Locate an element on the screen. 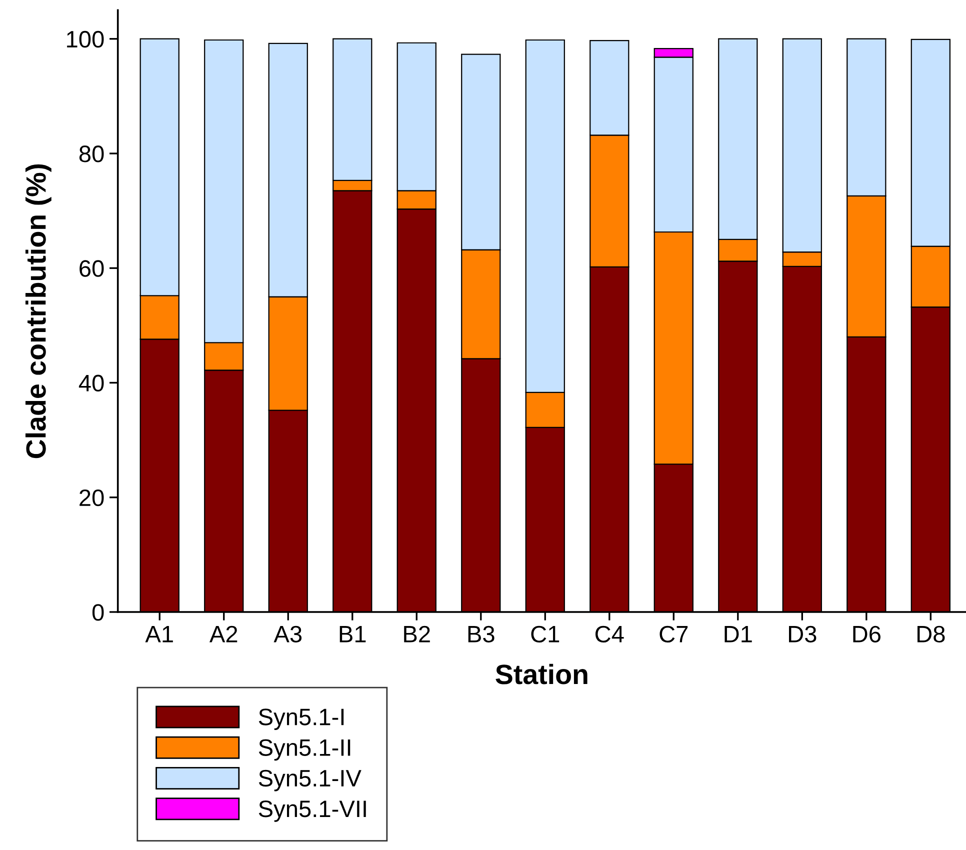 This screenshot has width=966, height=850. x-axis-title: Station is located at coordinates (542, 674).